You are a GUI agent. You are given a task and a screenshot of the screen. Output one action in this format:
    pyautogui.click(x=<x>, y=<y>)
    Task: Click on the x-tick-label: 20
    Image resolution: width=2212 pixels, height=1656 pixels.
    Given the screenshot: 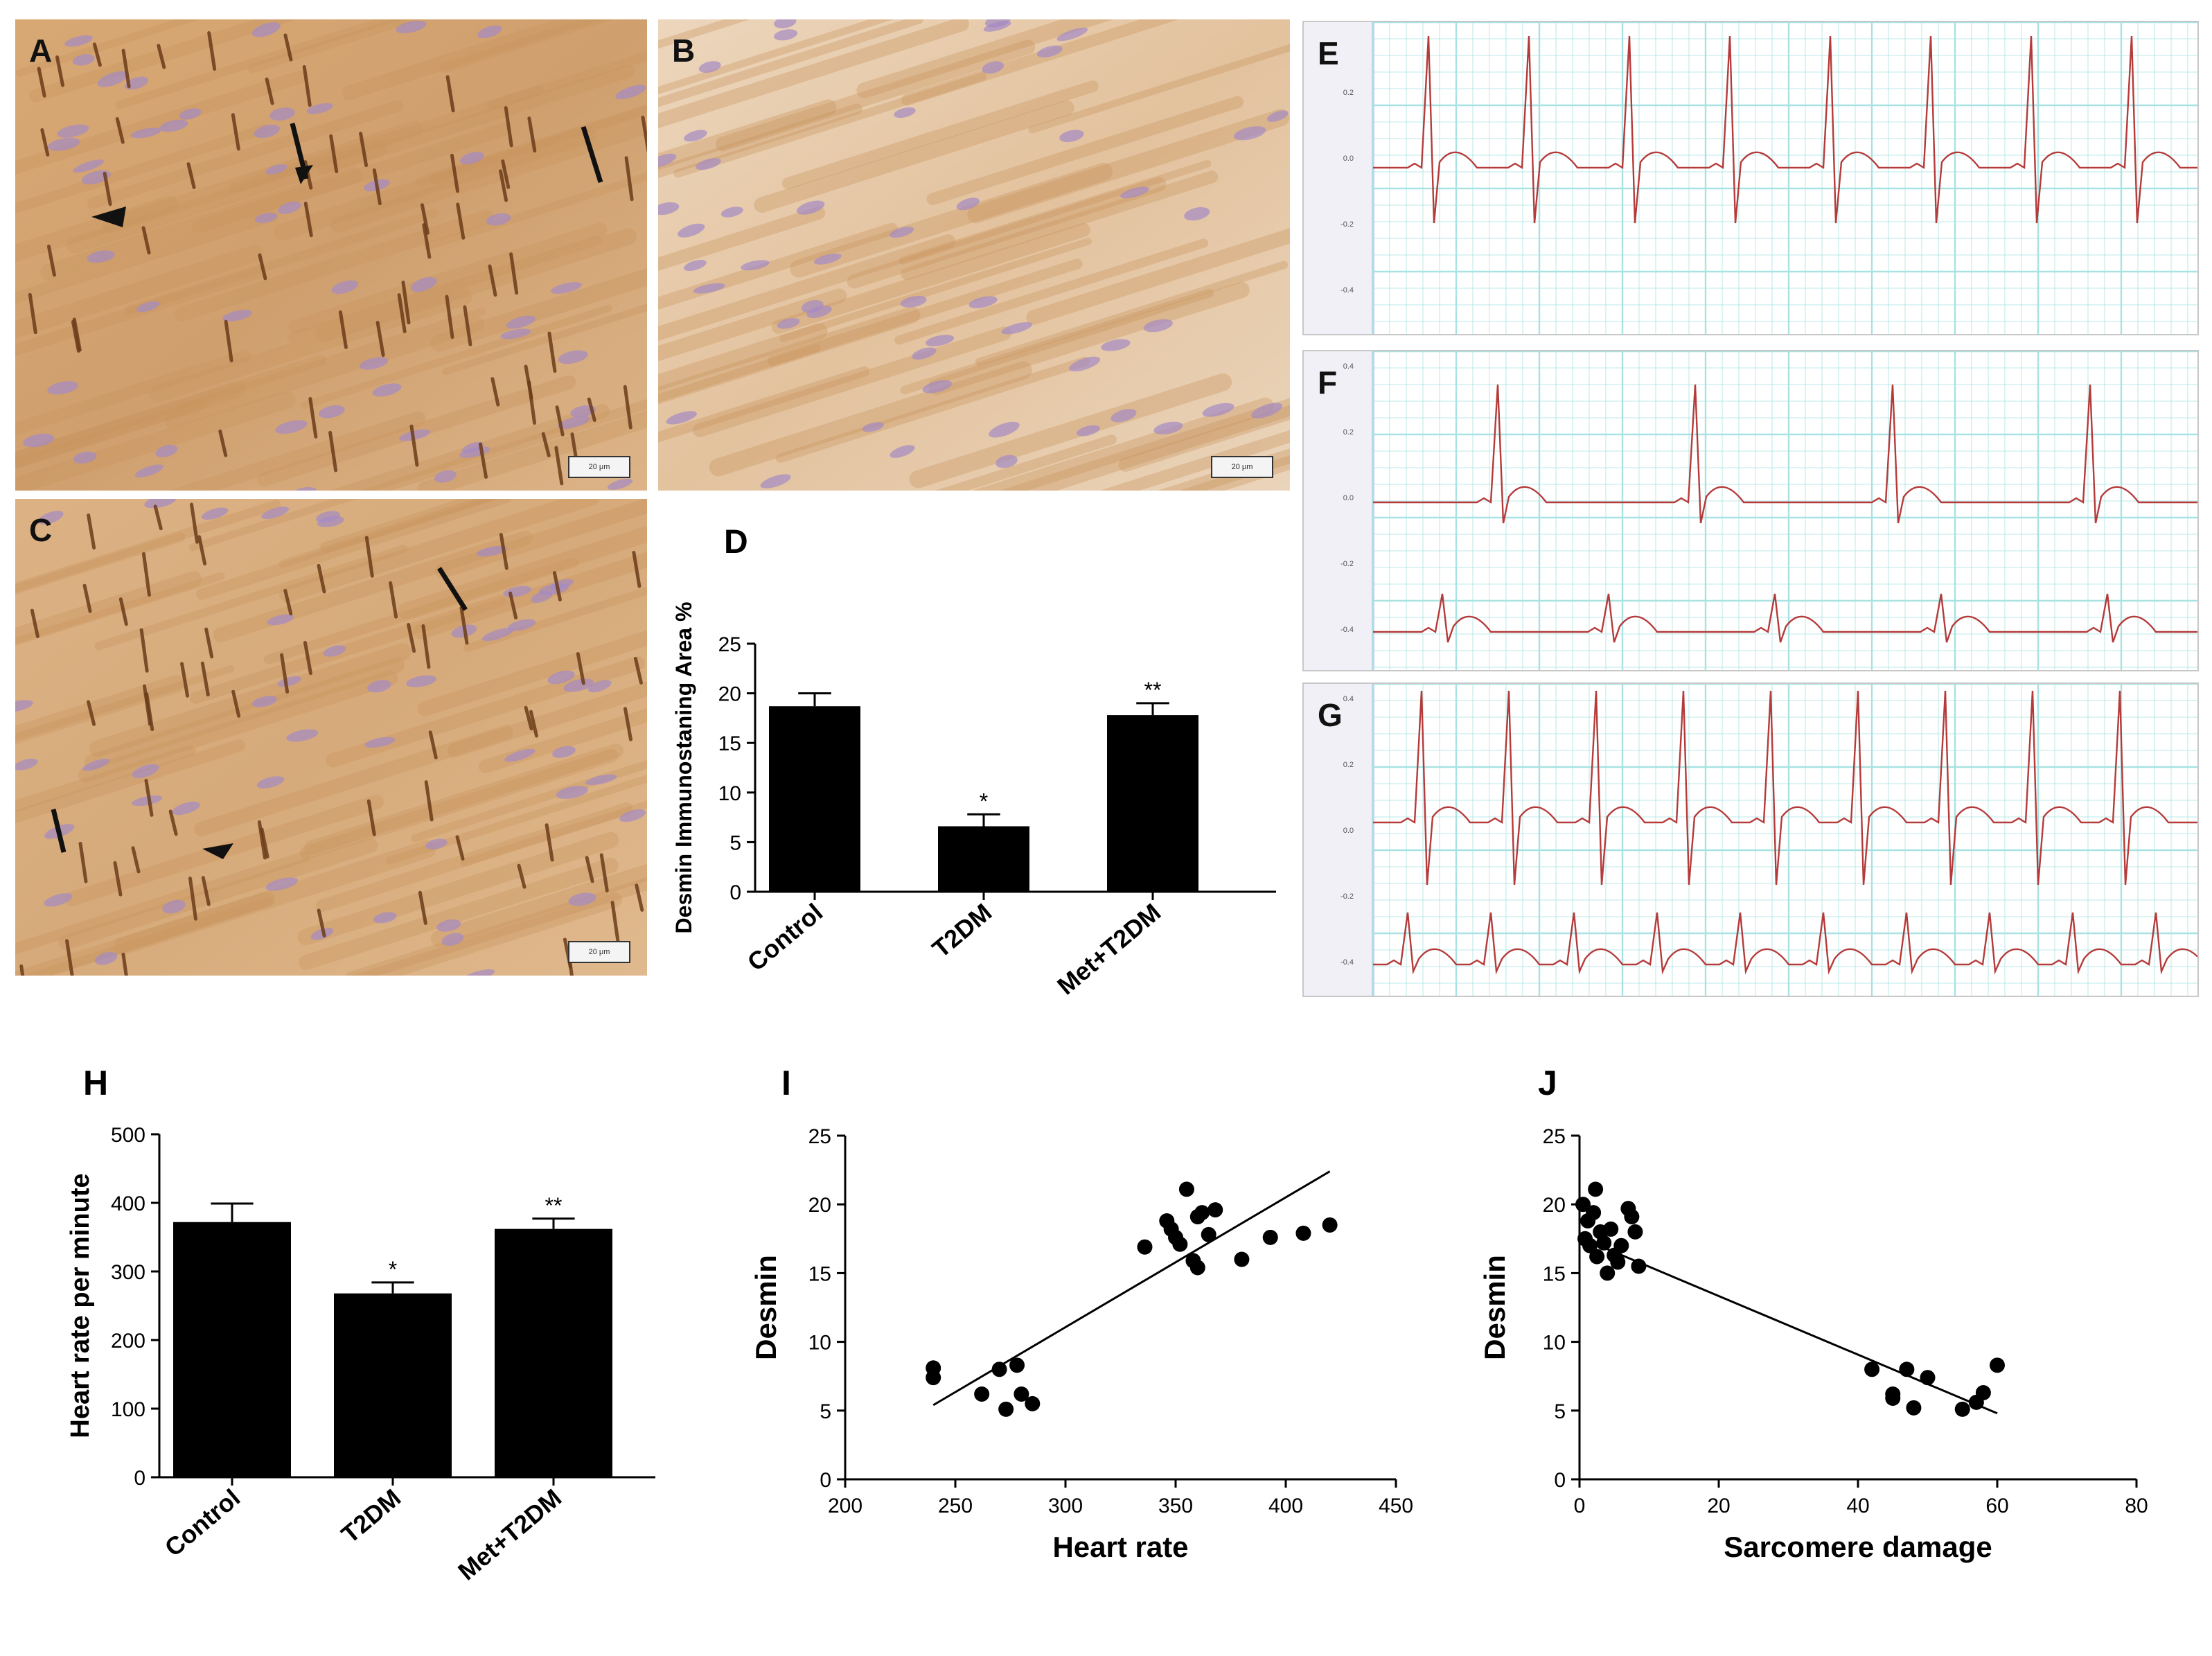 What is the action you would take?
    pyautogui.click(x=1719, y=1506)
    